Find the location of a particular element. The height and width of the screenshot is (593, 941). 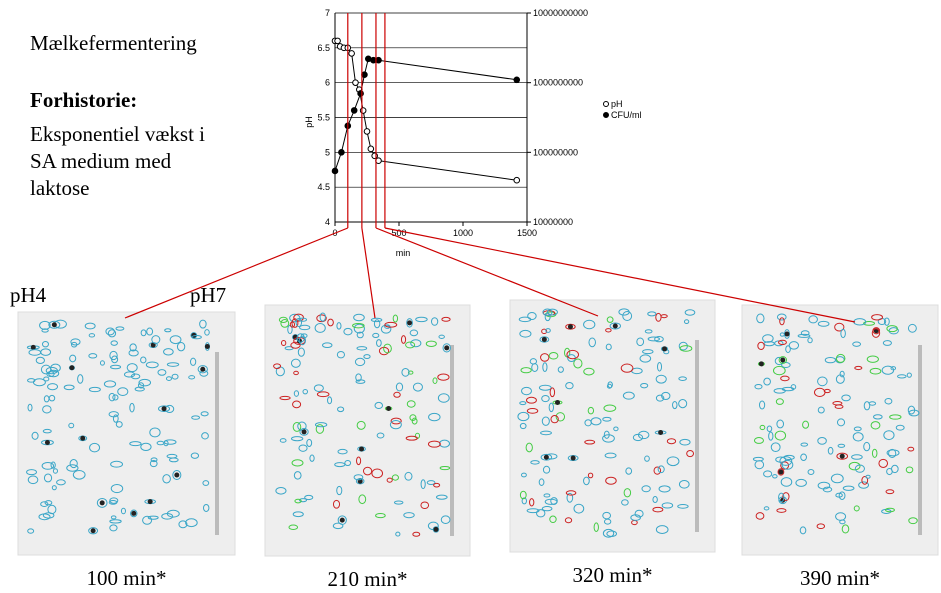

x-axis-label: min is located at coordinates (403, 253).